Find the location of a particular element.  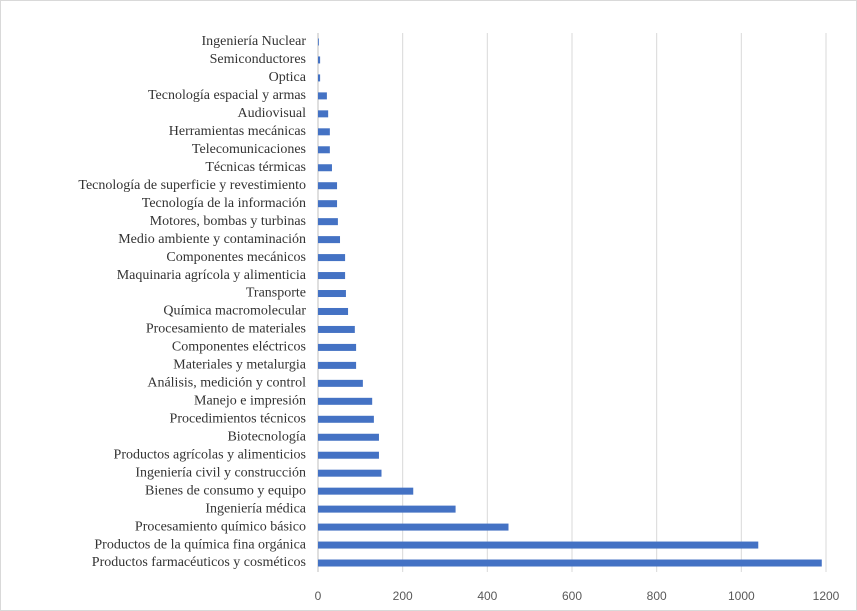

y-tick-label: Procesamiento de materiales is located at coordinates (226, 329).